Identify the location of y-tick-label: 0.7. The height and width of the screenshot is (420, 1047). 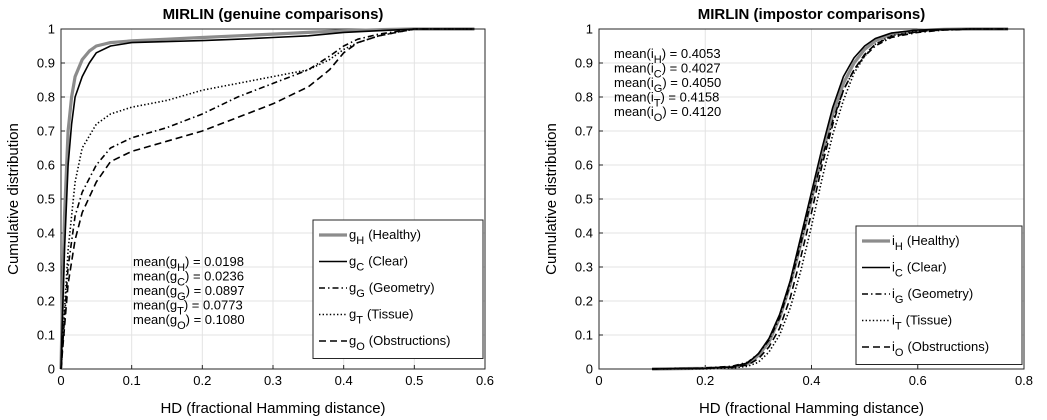
(584, 131).